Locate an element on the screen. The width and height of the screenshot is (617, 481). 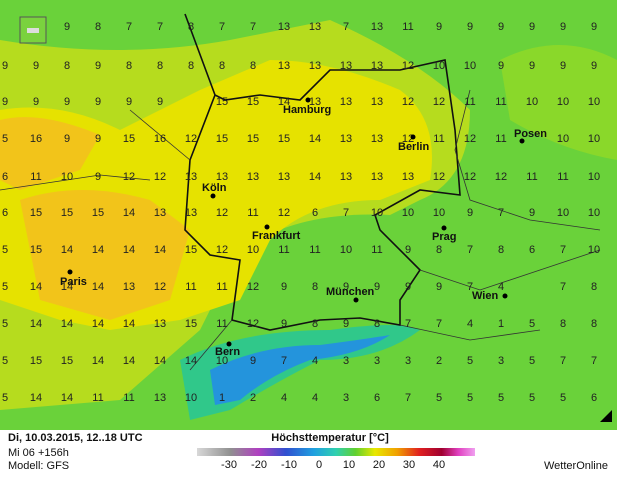
legend-tick-label: 20 is located at coordinates (379, 465).